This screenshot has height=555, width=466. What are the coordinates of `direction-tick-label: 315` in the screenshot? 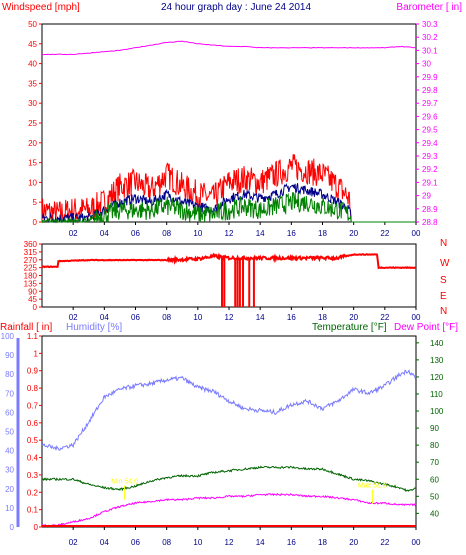 It's located at (31, 252).